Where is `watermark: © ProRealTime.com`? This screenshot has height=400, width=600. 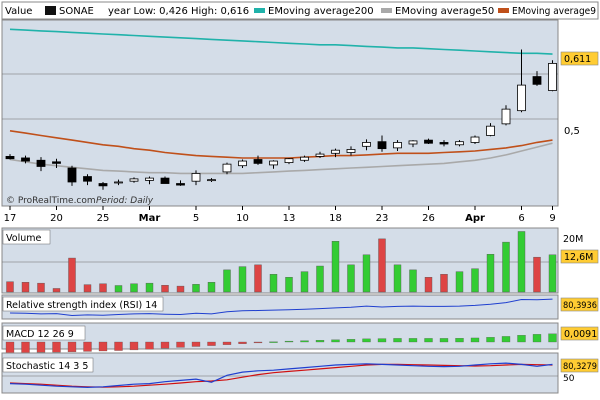
watermark: © ProRealTime.com is located at coordinates (51, 201).